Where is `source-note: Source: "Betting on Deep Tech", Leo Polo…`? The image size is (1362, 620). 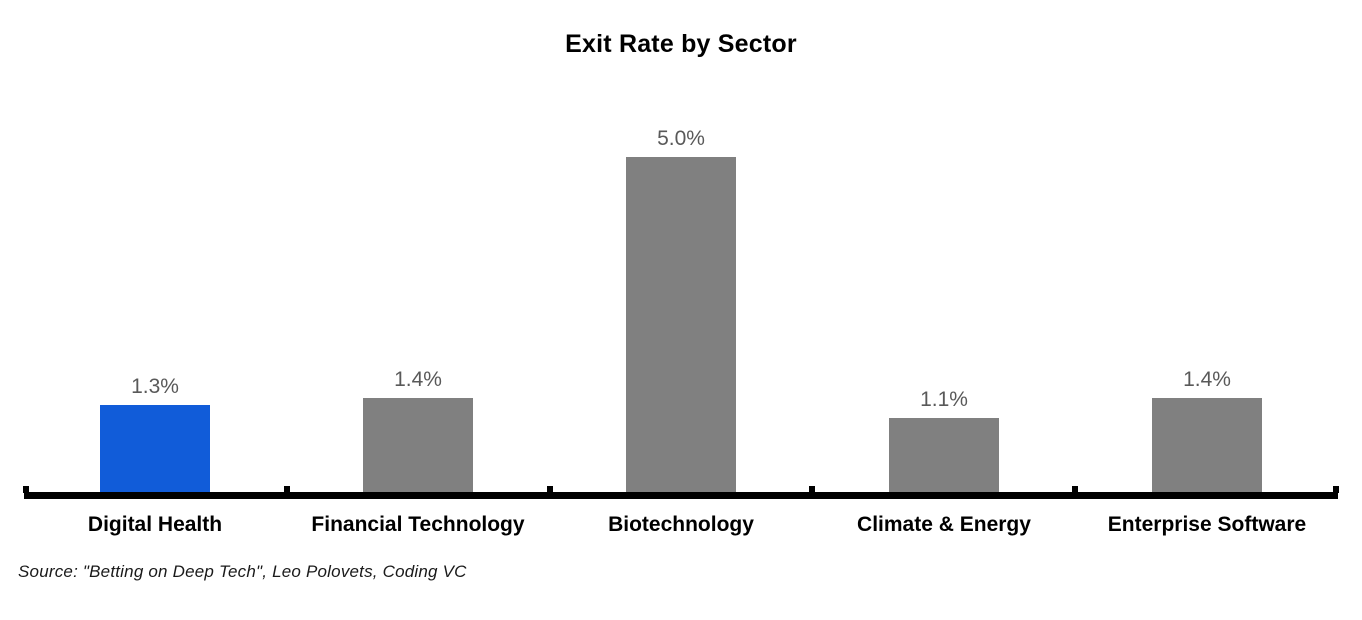 source-note: Source: "Betting on Deep Tech", Leo Polo… is located at coordinates (242, 571).